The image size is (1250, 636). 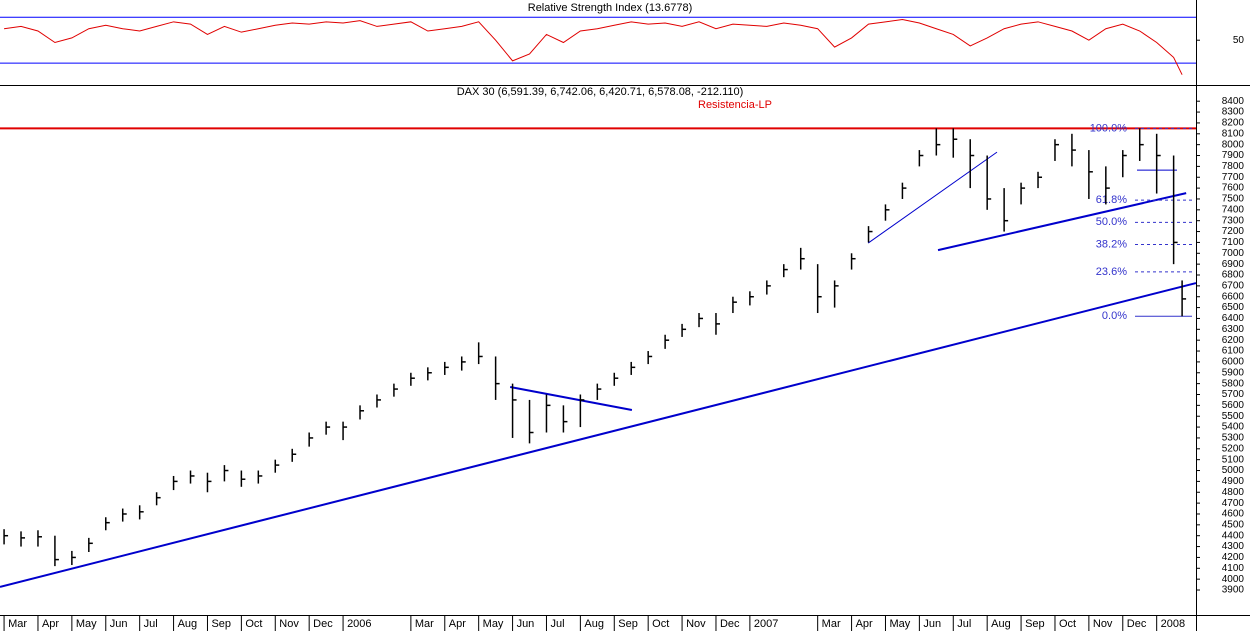 What do you see at coordinates (1233, 253) in the screenshot?
I see `y-tick-label: 7000` at bounding box center [1233, 253].